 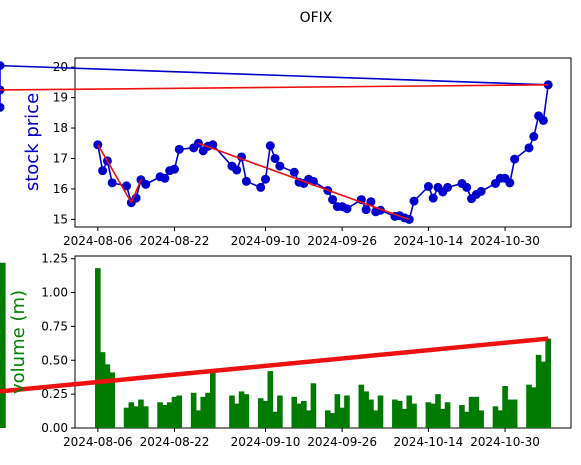 I want to click on price-tick-label: 17, so click(x=60, y=158).